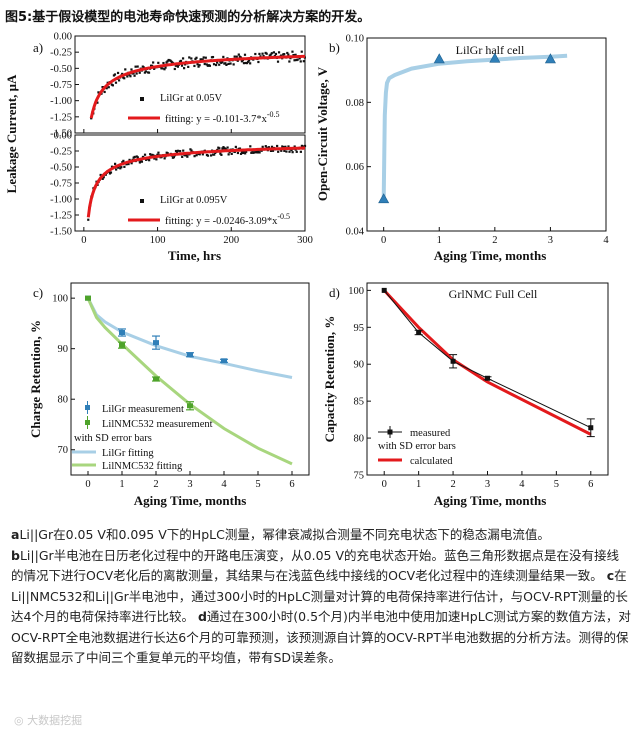 This screenshot has width=638, height=732. What do you see at coordinates (490, 255) in the screenshot?
I see `panel-b-xlabel: Aging Time, months` at bounding box center [490, 255].